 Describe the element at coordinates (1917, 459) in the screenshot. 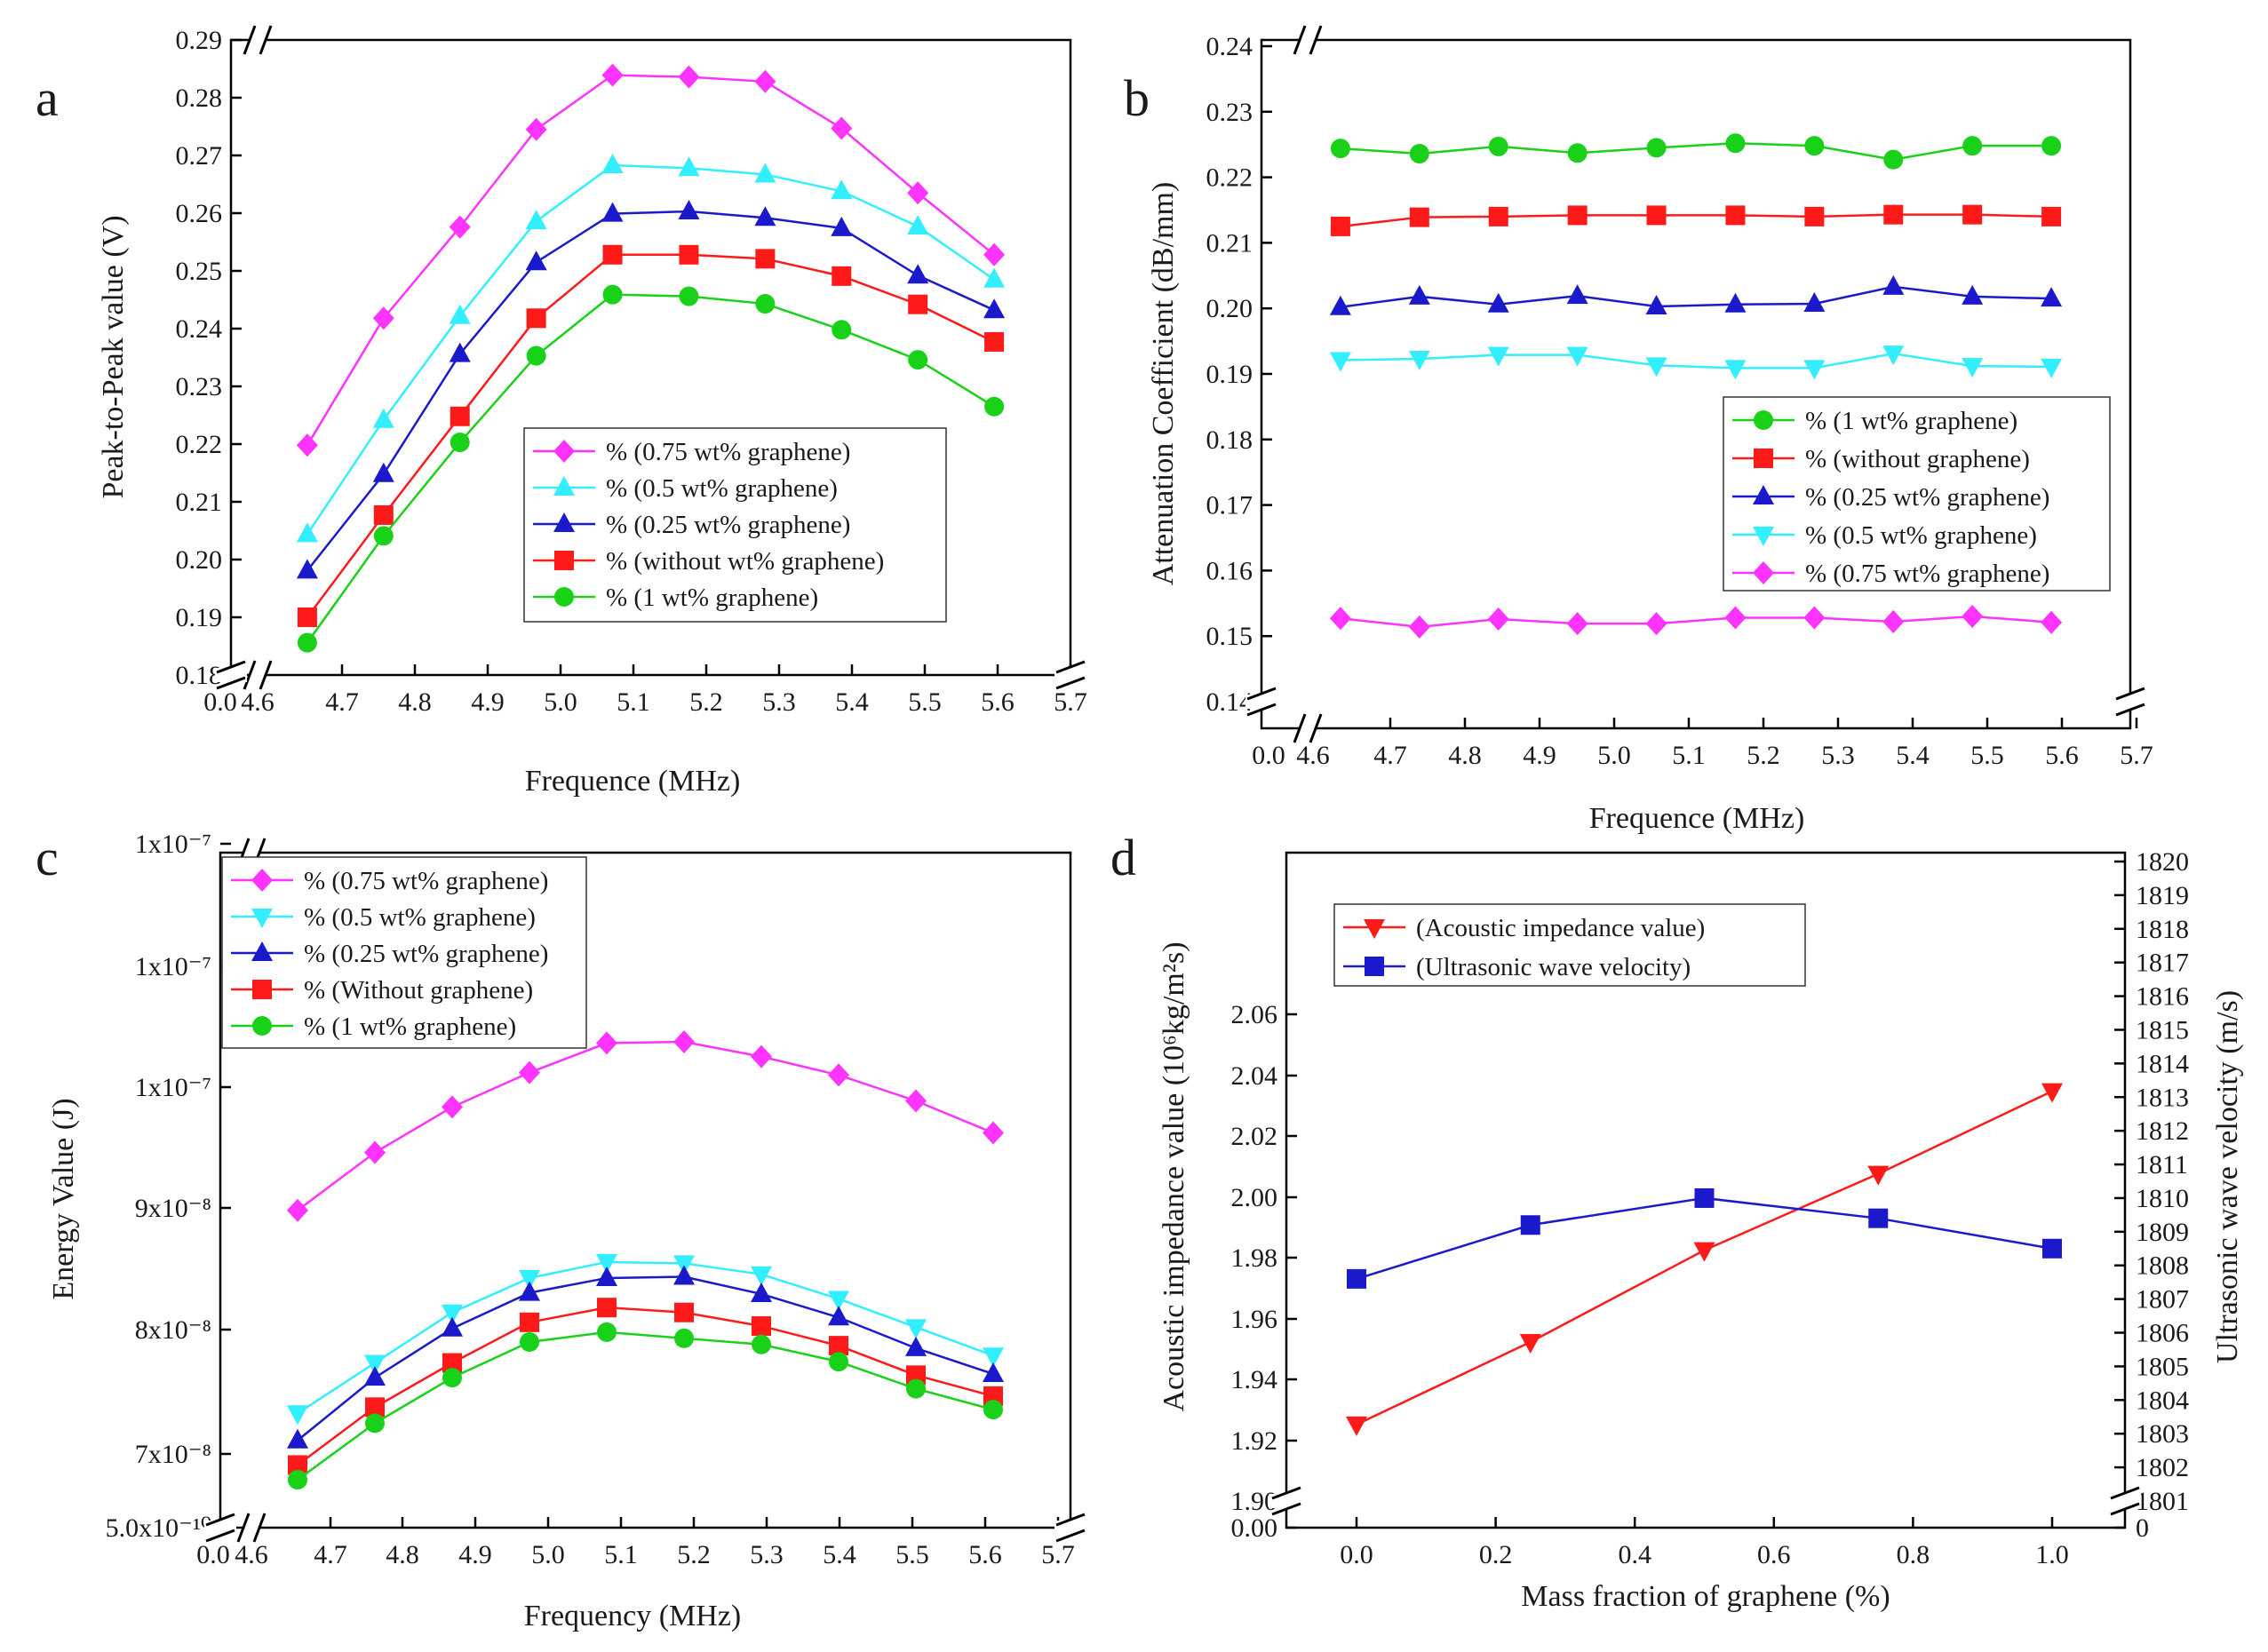

I see `legend-label: % (without graphene)` at that location.